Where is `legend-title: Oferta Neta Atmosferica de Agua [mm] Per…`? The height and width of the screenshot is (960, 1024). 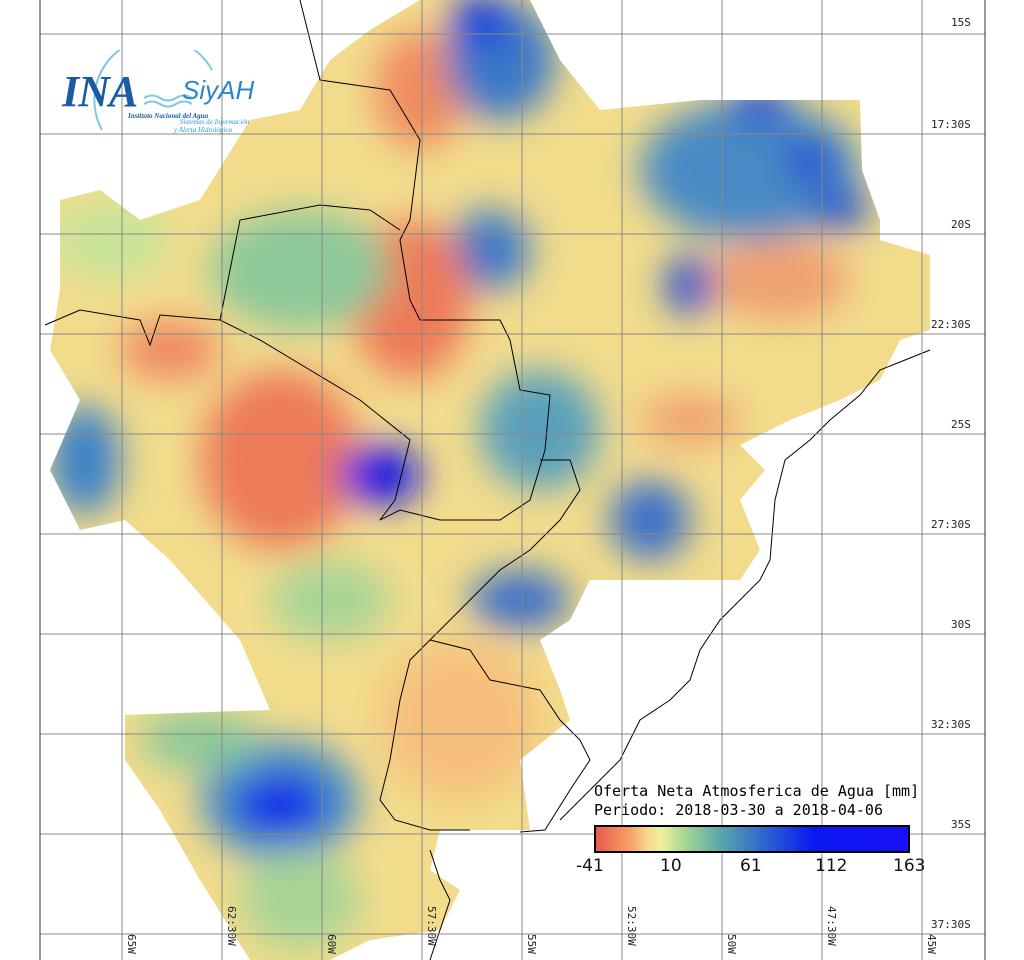 legend-title: Oferta Neta Atmosferica de Agua [mm] Per… is located at coordinates (756, 801).